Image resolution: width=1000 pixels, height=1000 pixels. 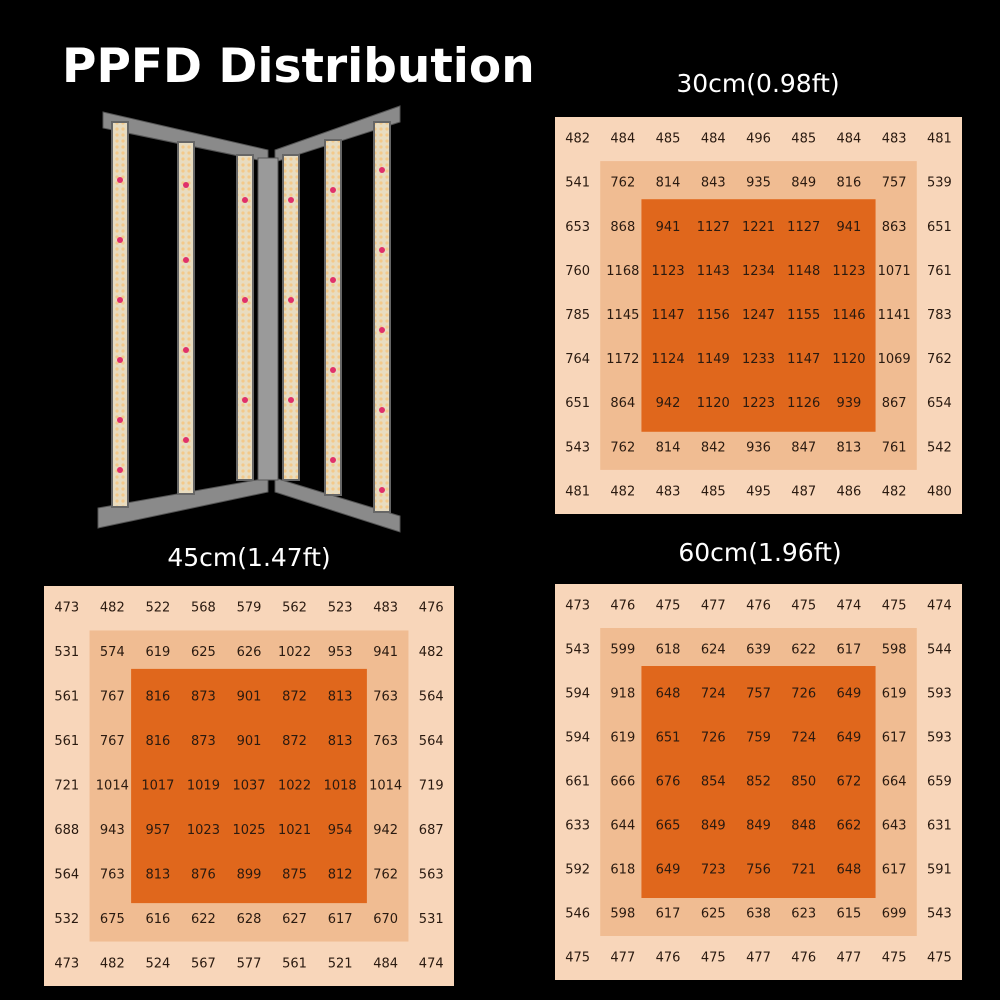 What do you see at coordinates (431, 830) in the screenshot?
I see `ppfd-value: 687` at bounding box center [431, 830].